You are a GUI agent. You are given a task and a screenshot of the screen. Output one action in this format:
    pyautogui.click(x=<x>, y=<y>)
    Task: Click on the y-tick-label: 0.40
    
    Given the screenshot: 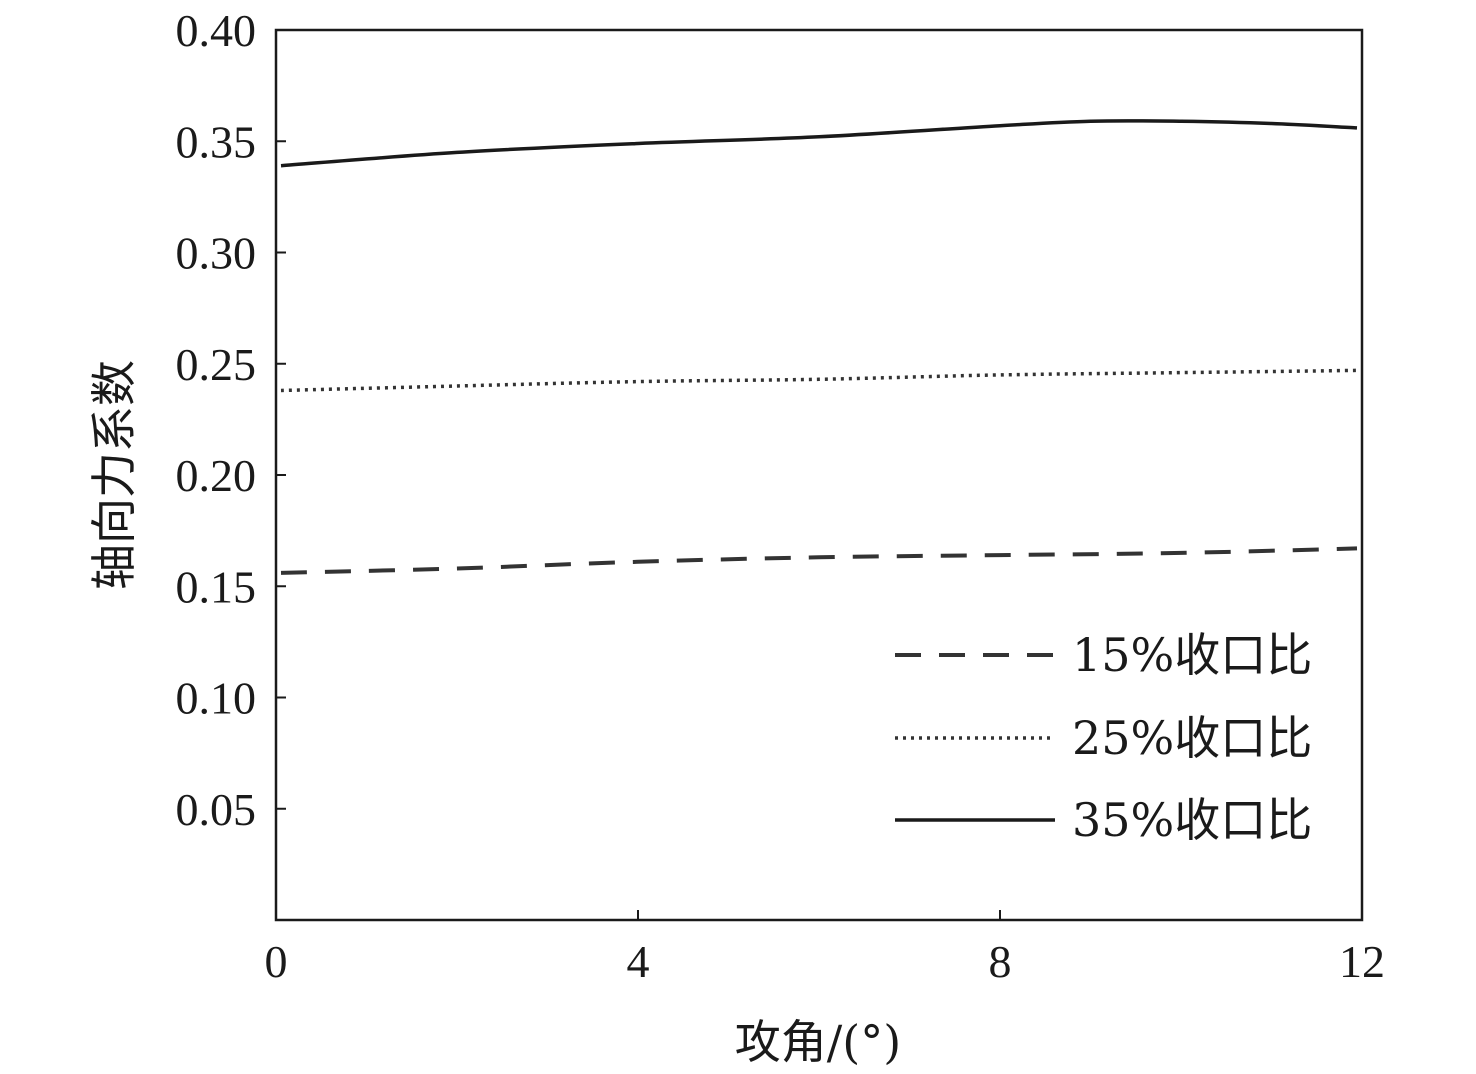 What is the action you would take?
    pyautogui.click(x=216, y=30)
    